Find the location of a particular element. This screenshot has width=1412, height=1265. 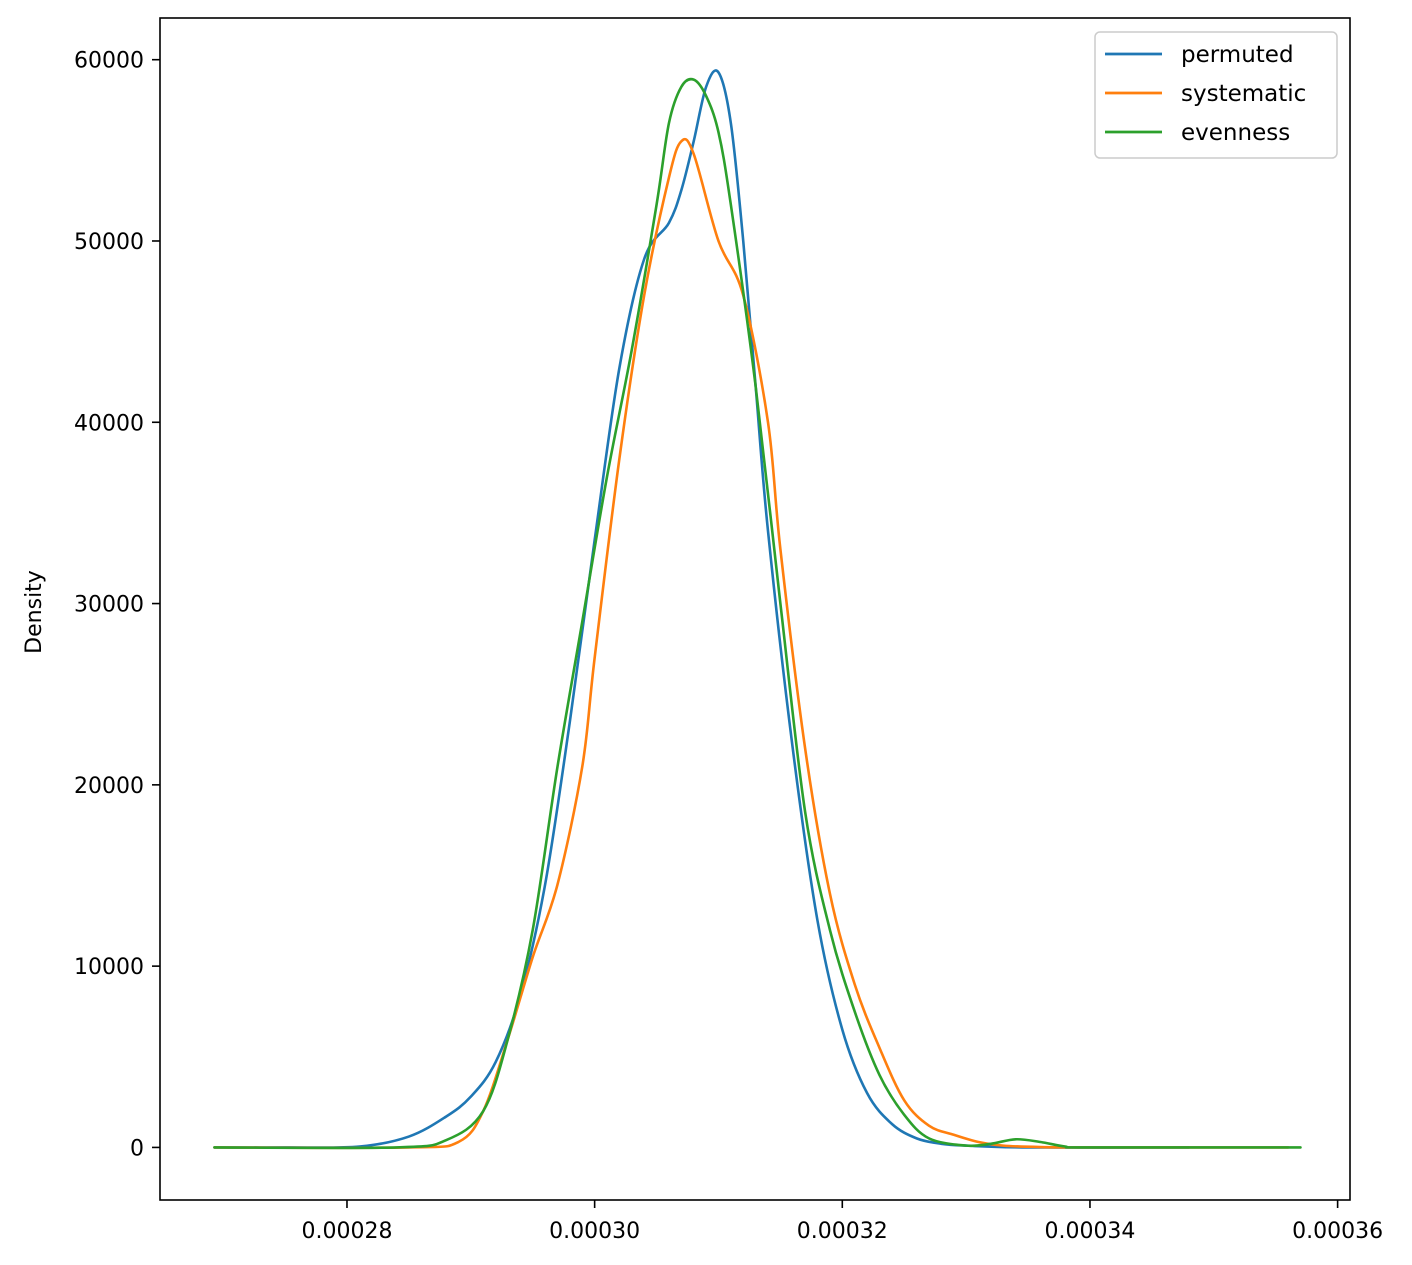

y-tick-label: 0 is located at coordinates (137, 1148).